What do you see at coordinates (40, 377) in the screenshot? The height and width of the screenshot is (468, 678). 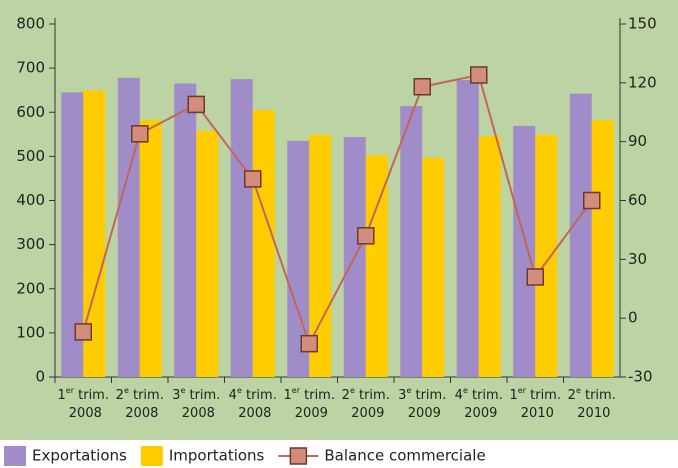 I see `y-tick-label: 0` at bounding box center [40, 377].